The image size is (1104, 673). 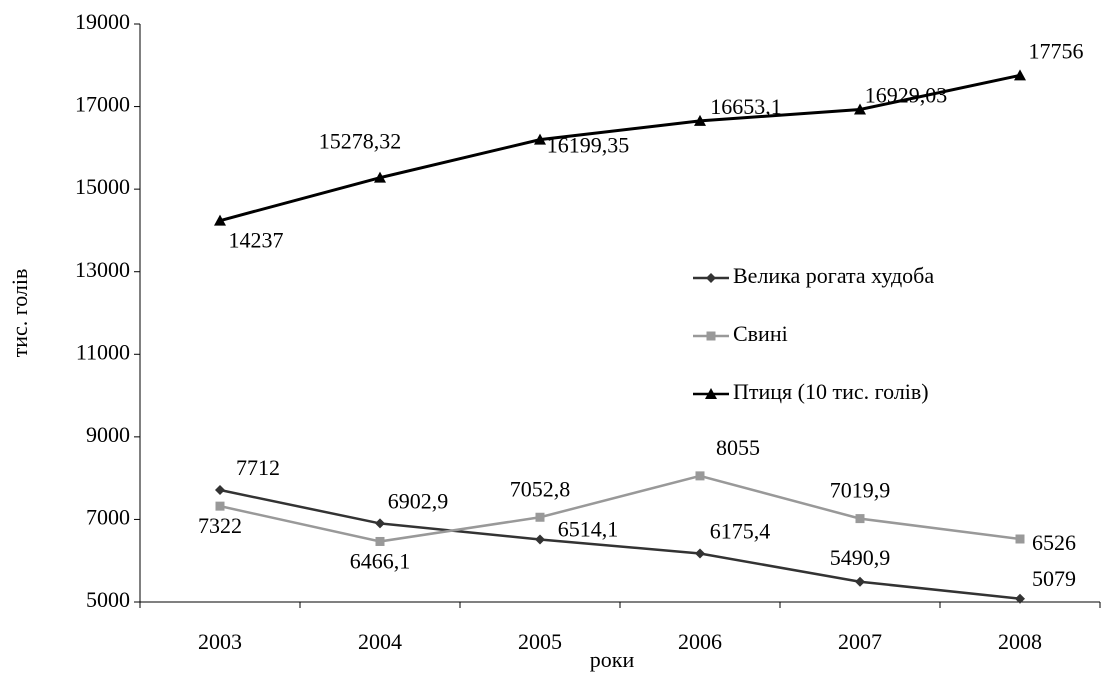 What do you see at coordinates (102, 269) in the screenshot?
I see `y-tick-label: 13000` at bounding box center [102, 269].